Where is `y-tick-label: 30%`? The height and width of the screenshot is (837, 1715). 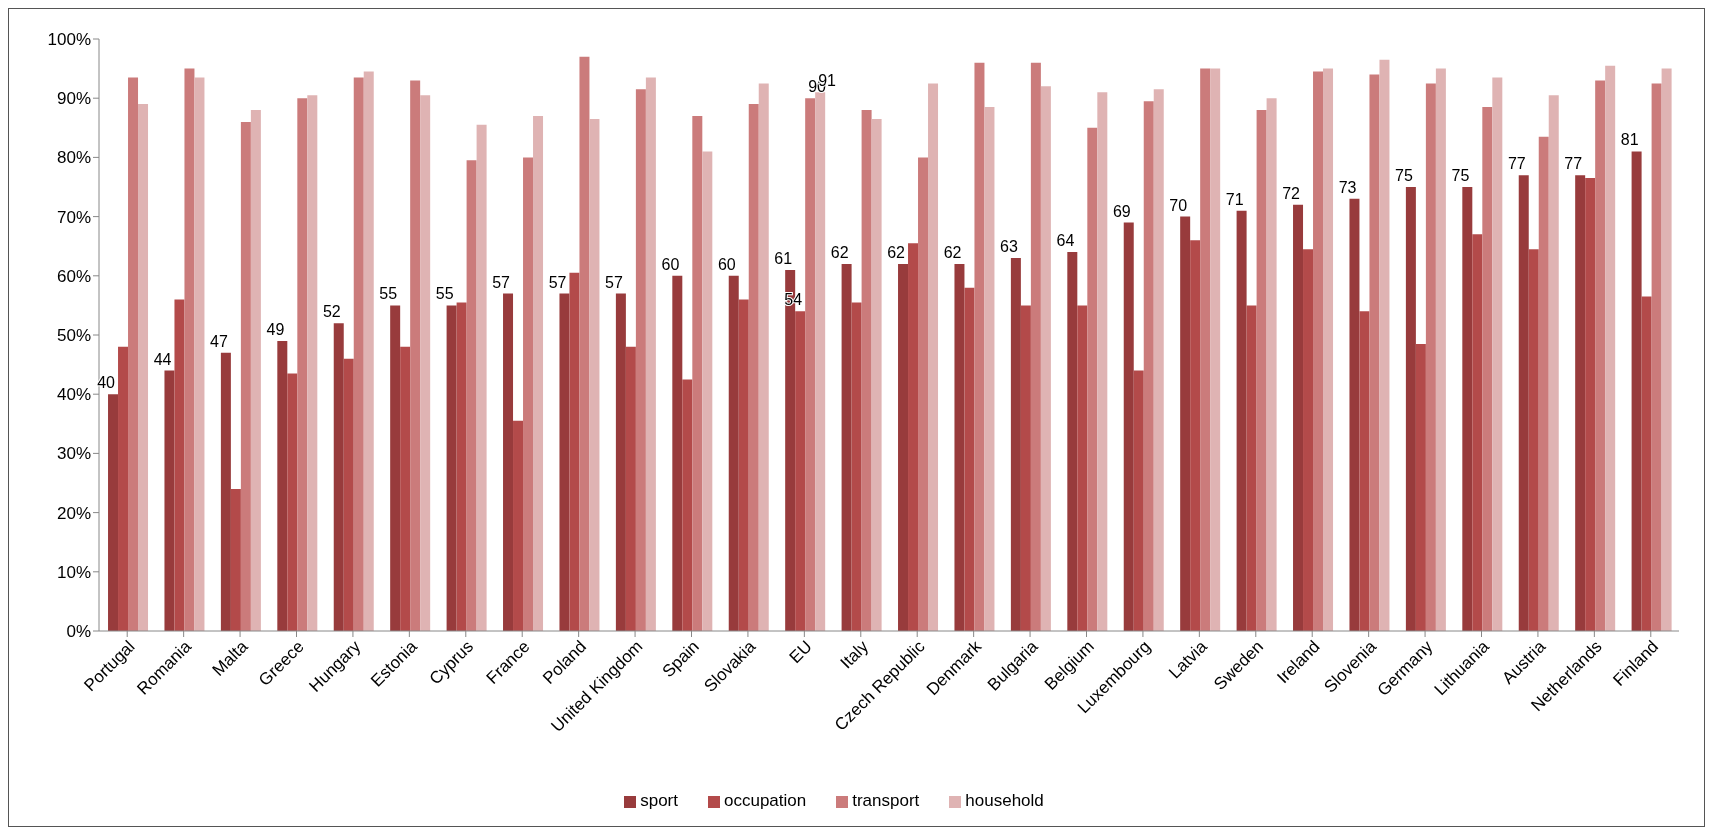 y-tick-label: 30% is located at coordinates (73, 454).